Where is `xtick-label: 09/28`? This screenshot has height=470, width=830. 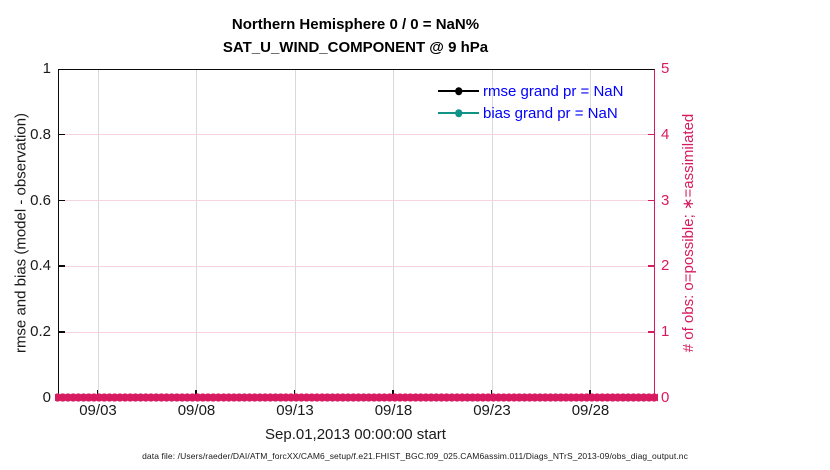
xtick-label: 09/28 is located at coordinates (590, 410).